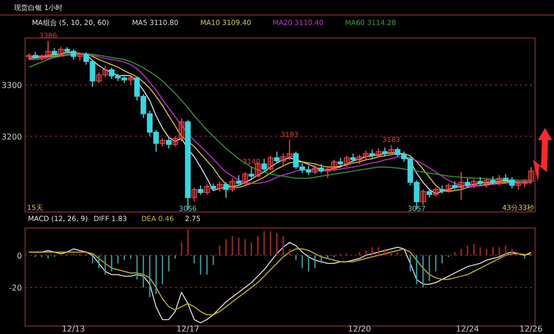  Describe the element at coordinates (188, 329) in the screenshot. I see `x-tick-label: 12/17` at that location.